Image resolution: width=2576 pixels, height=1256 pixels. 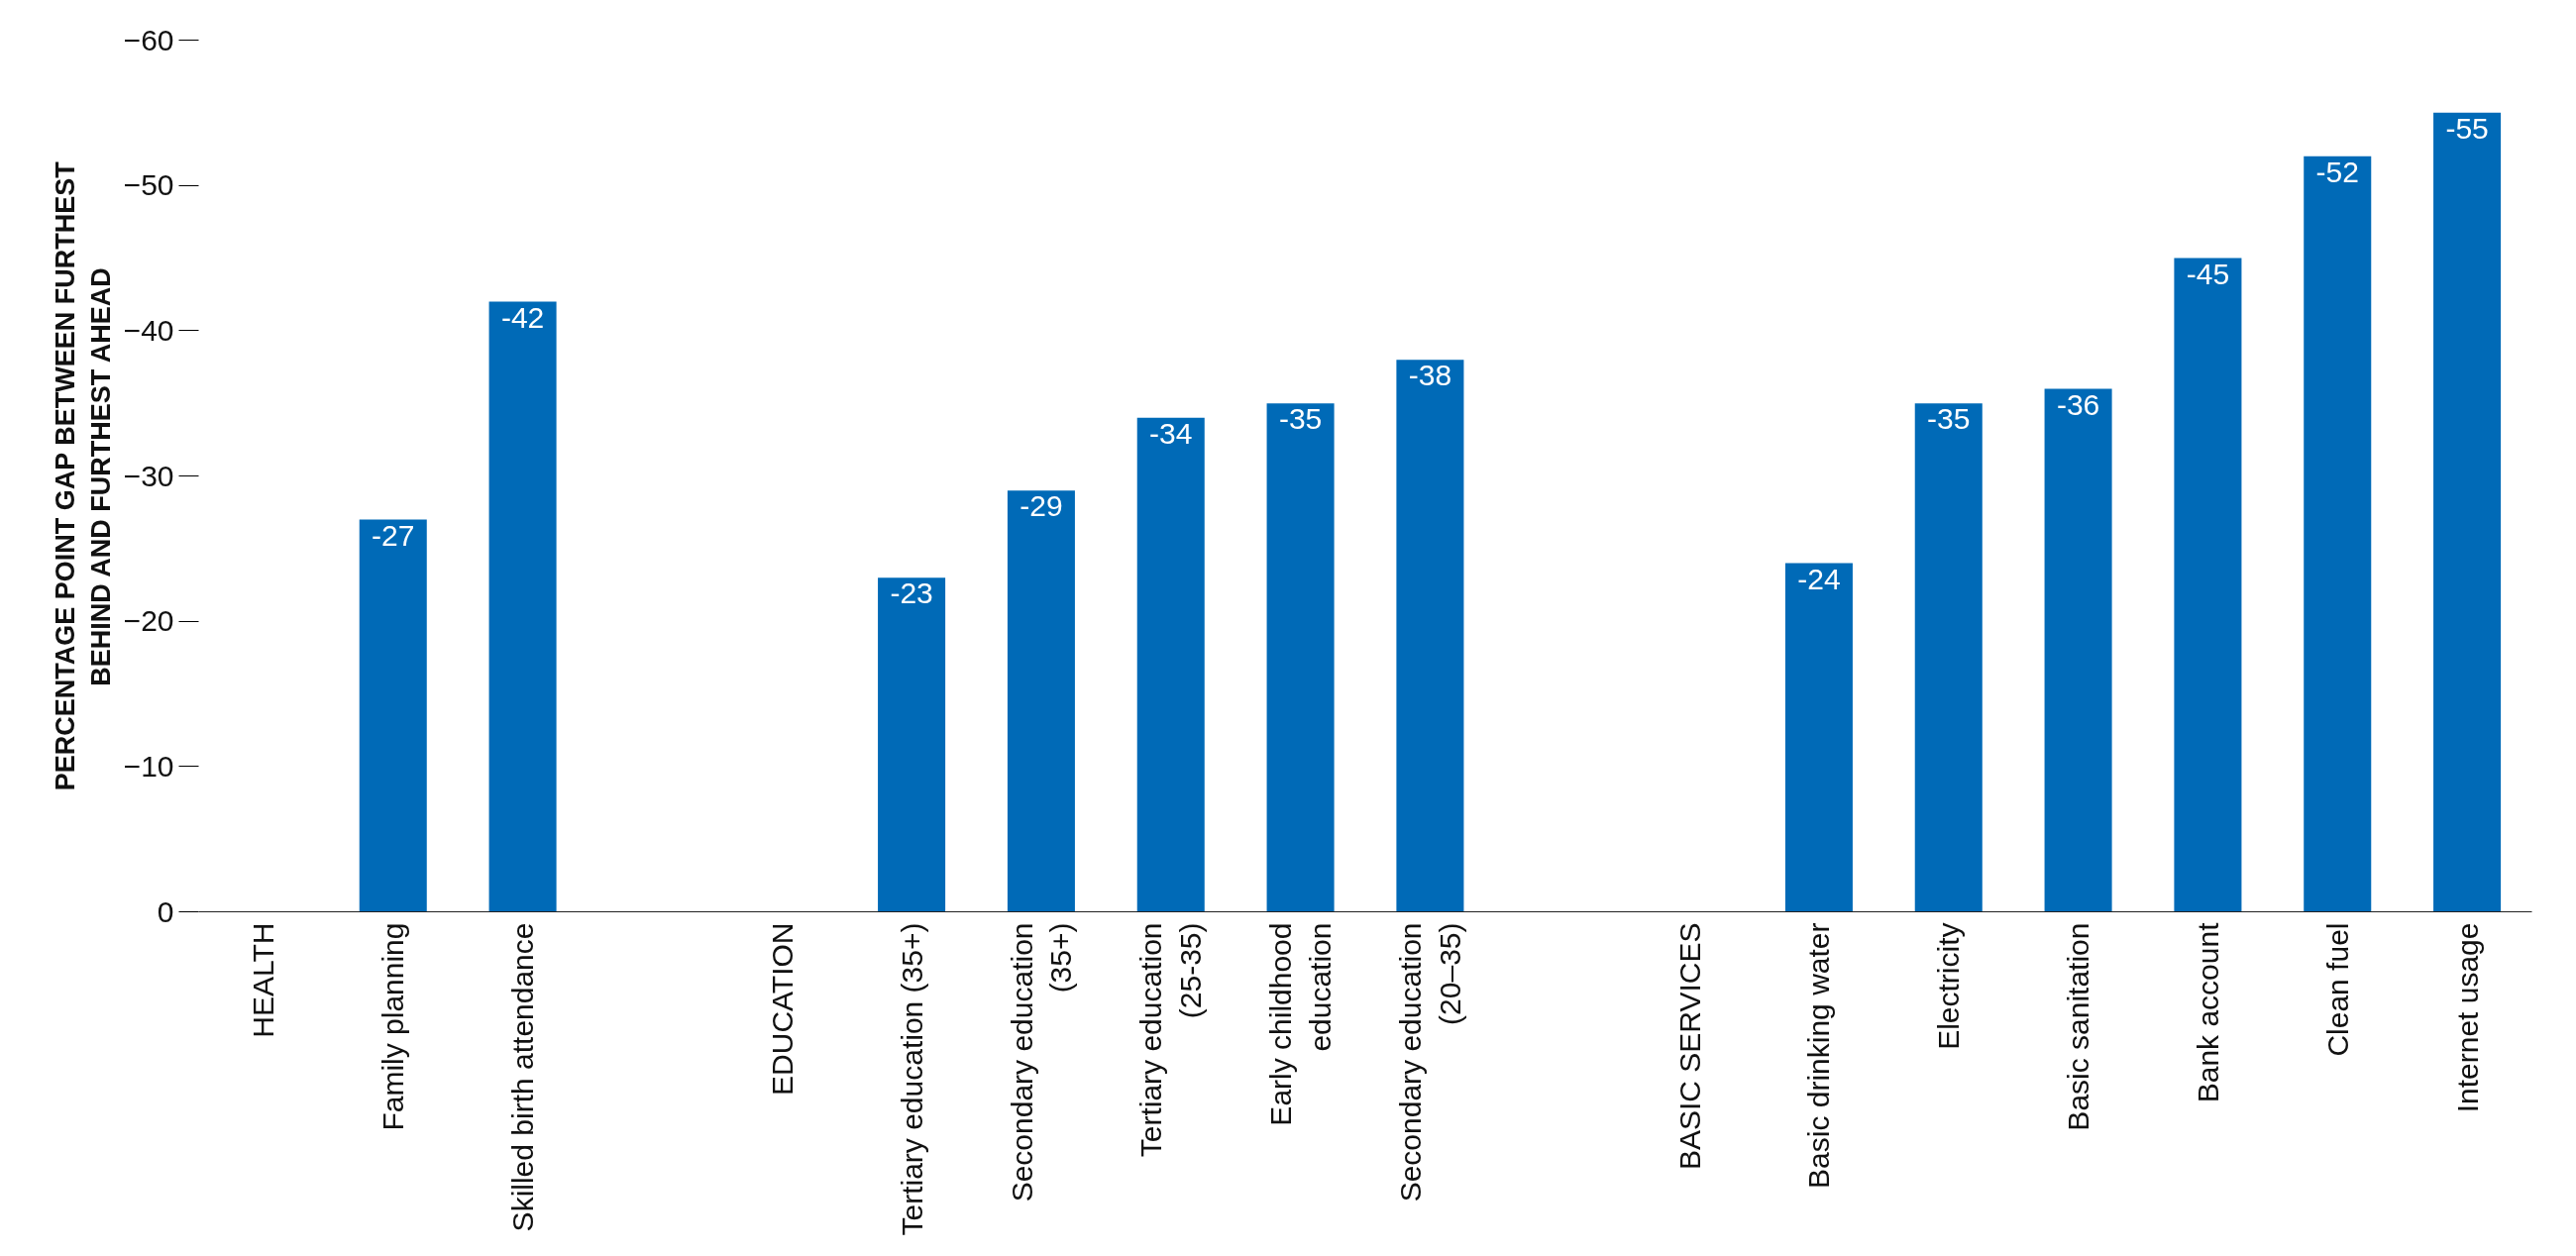 What do you see at coordinates (148, 475) in the screenshot?
I see `y-tick-label: −30` at bounding box center [148, 475].